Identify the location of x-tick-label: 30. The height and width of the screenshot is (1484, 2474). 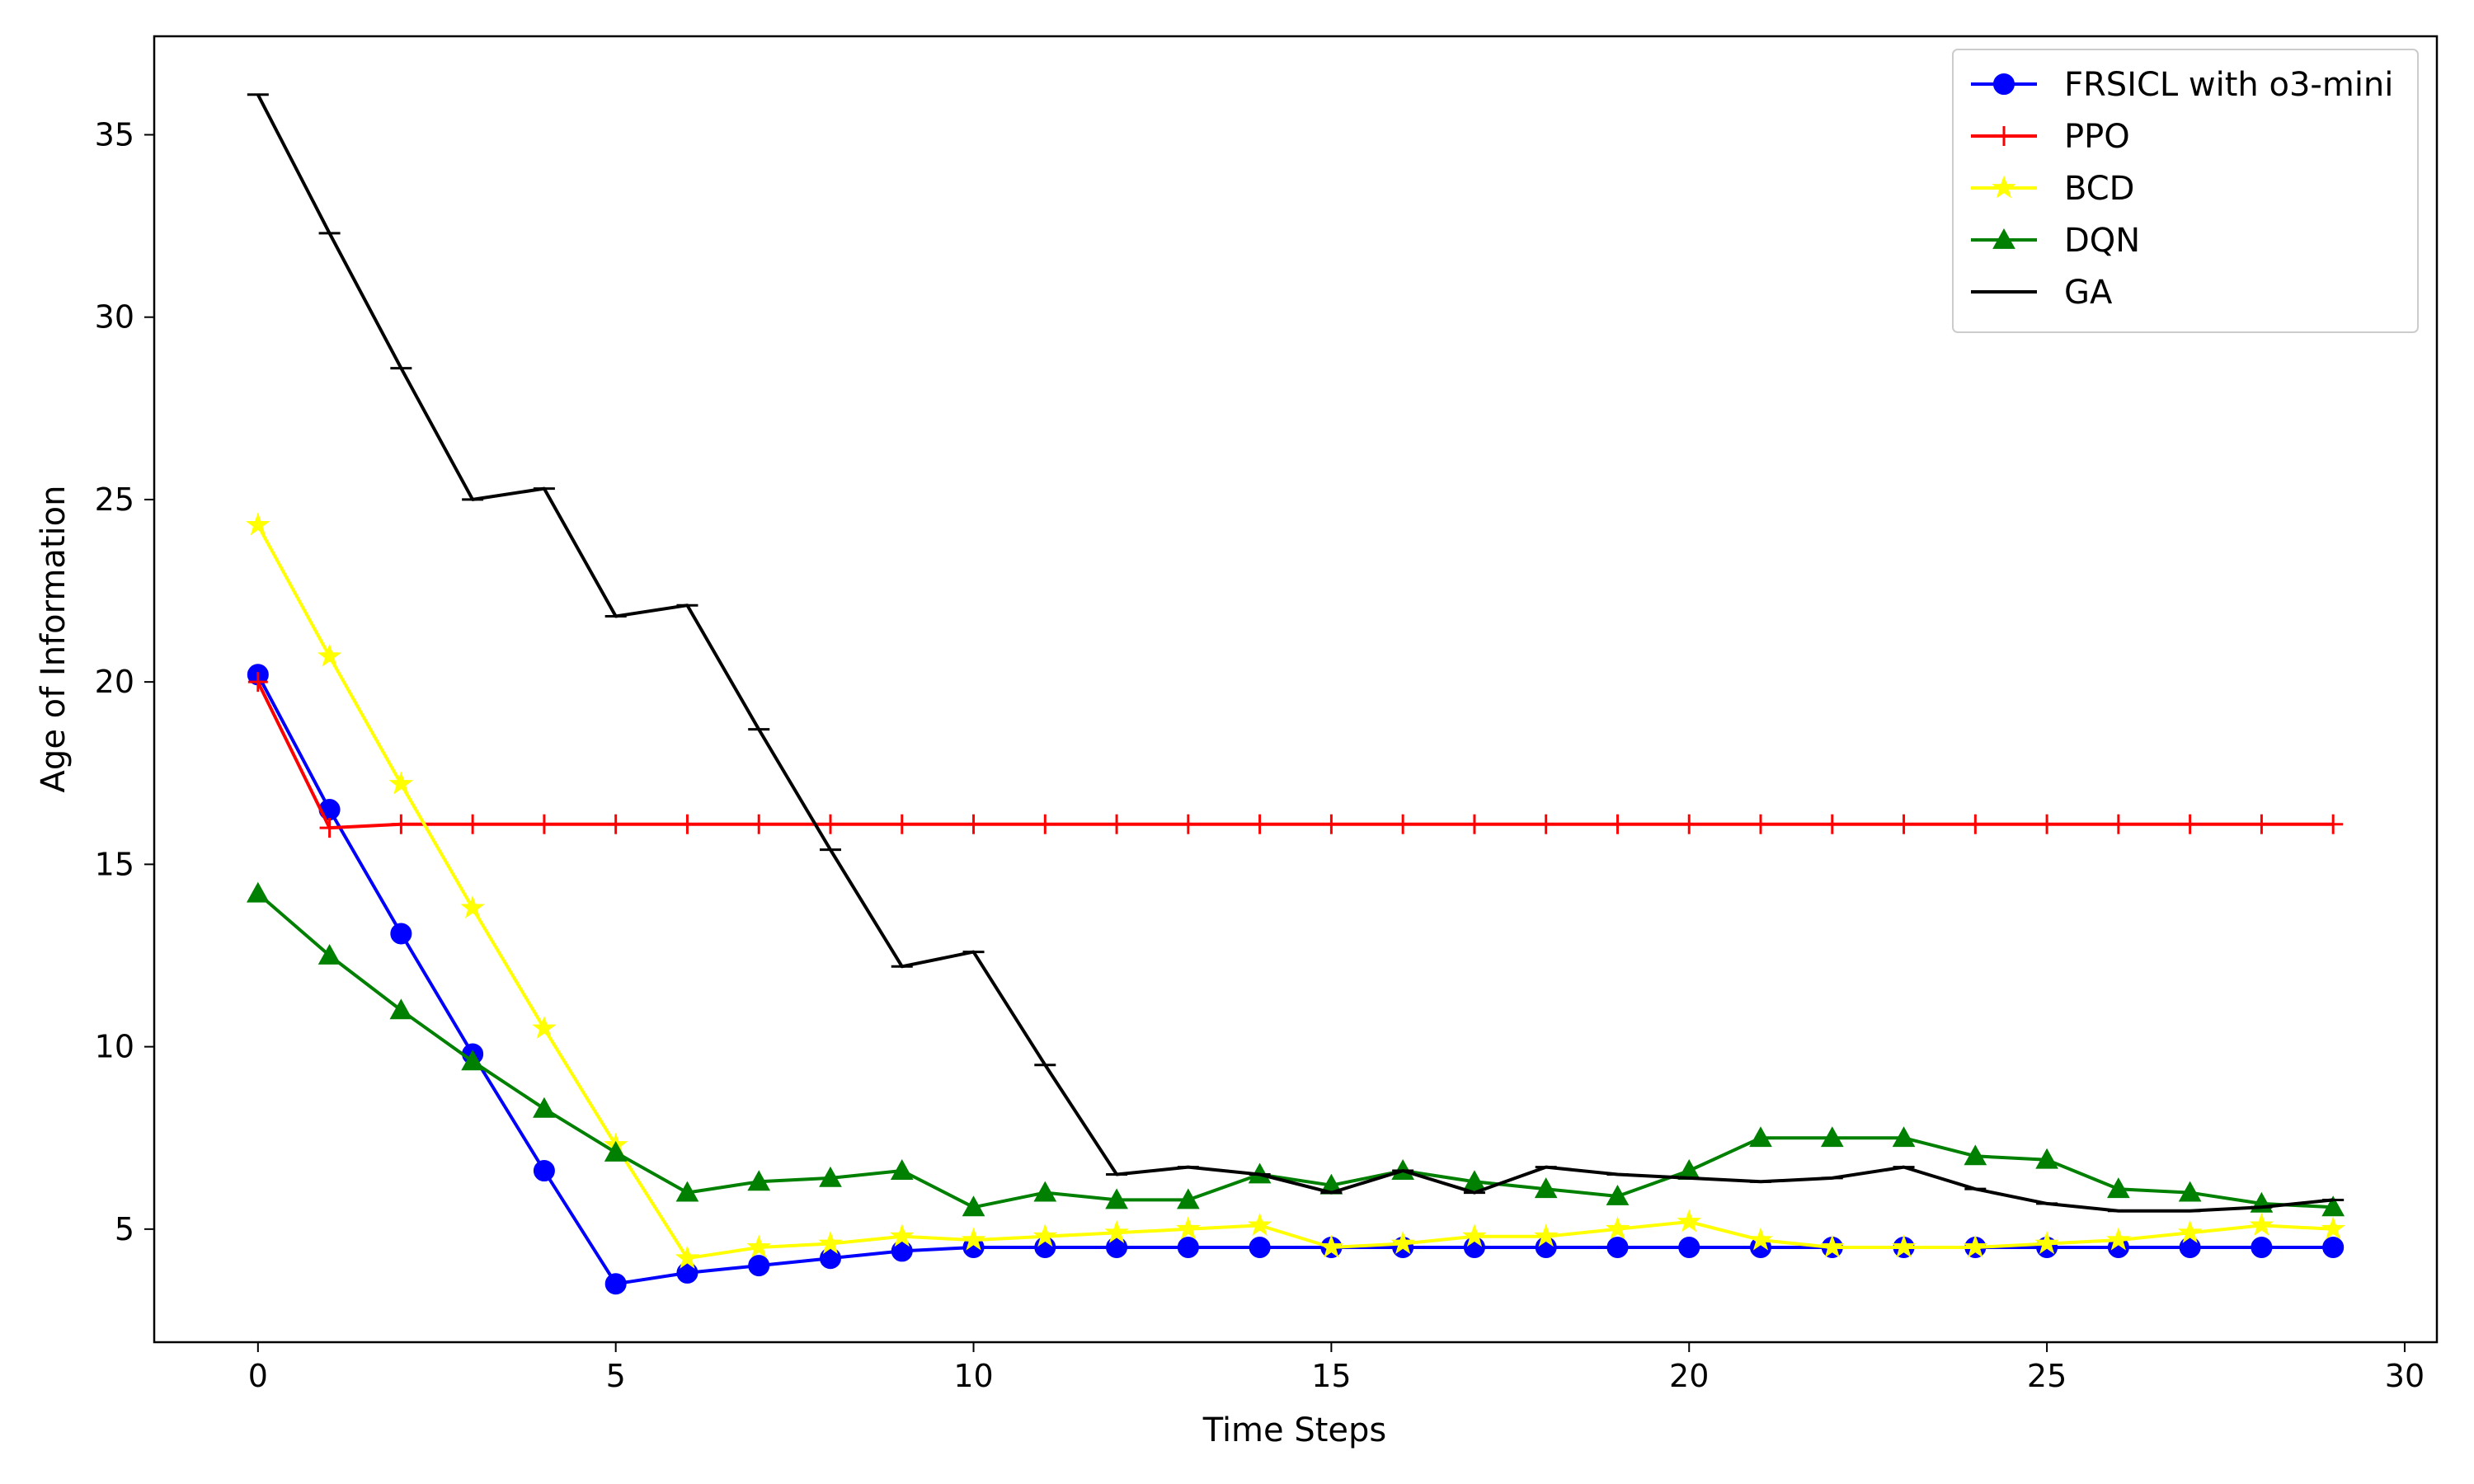
(2405, 1376).